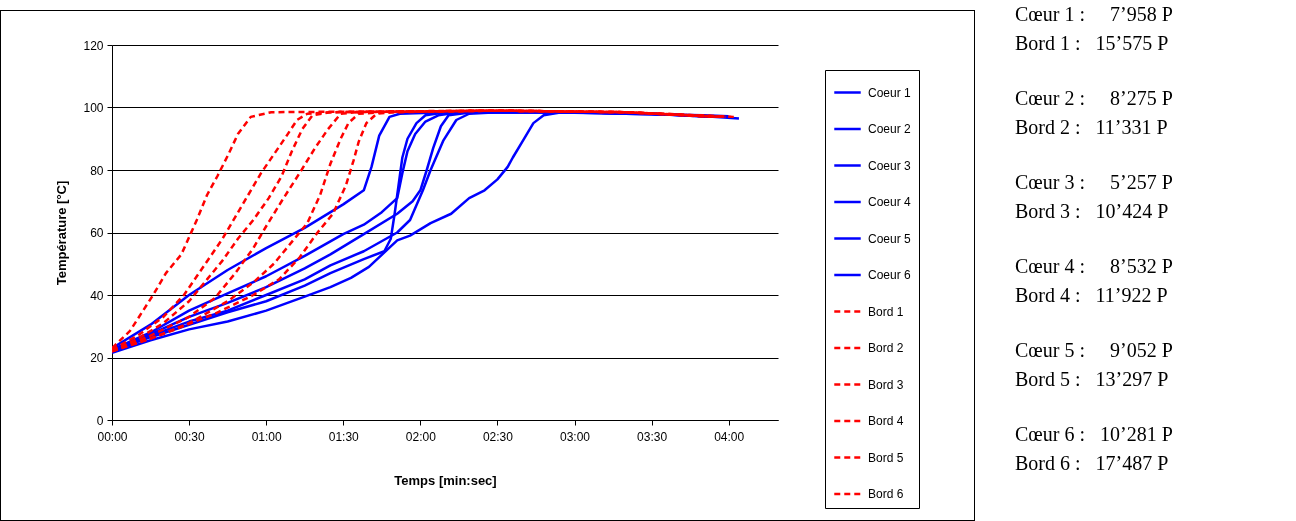  I want to click on x-tick-label: 03:00, so click(575, 436).